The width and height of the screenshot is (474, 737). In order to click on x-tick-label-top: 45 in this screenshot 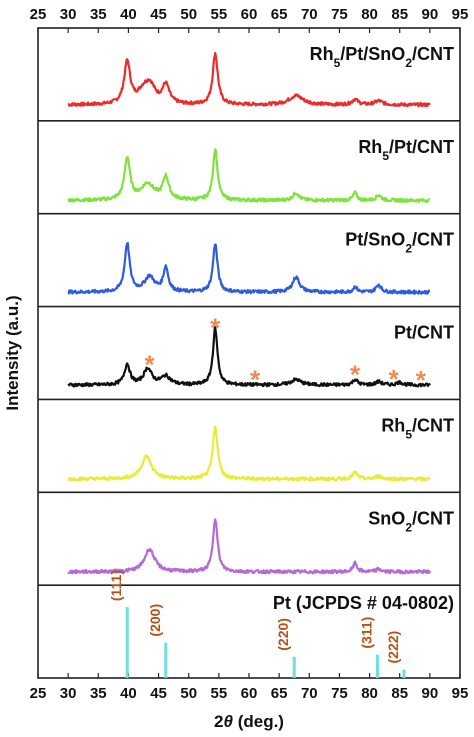, I will do `click(158, 14)`.